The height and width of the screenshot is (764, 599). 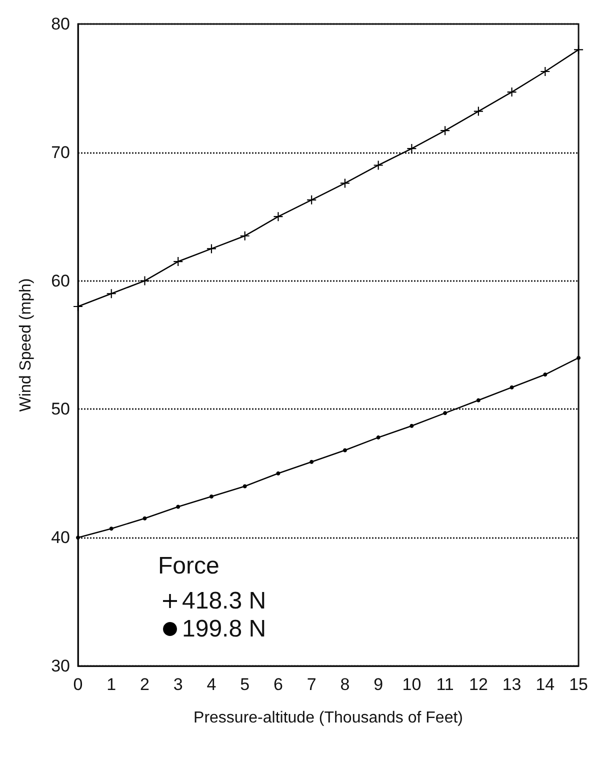 I want to click on y-tick-label: 60, so click(x=60, y=280).